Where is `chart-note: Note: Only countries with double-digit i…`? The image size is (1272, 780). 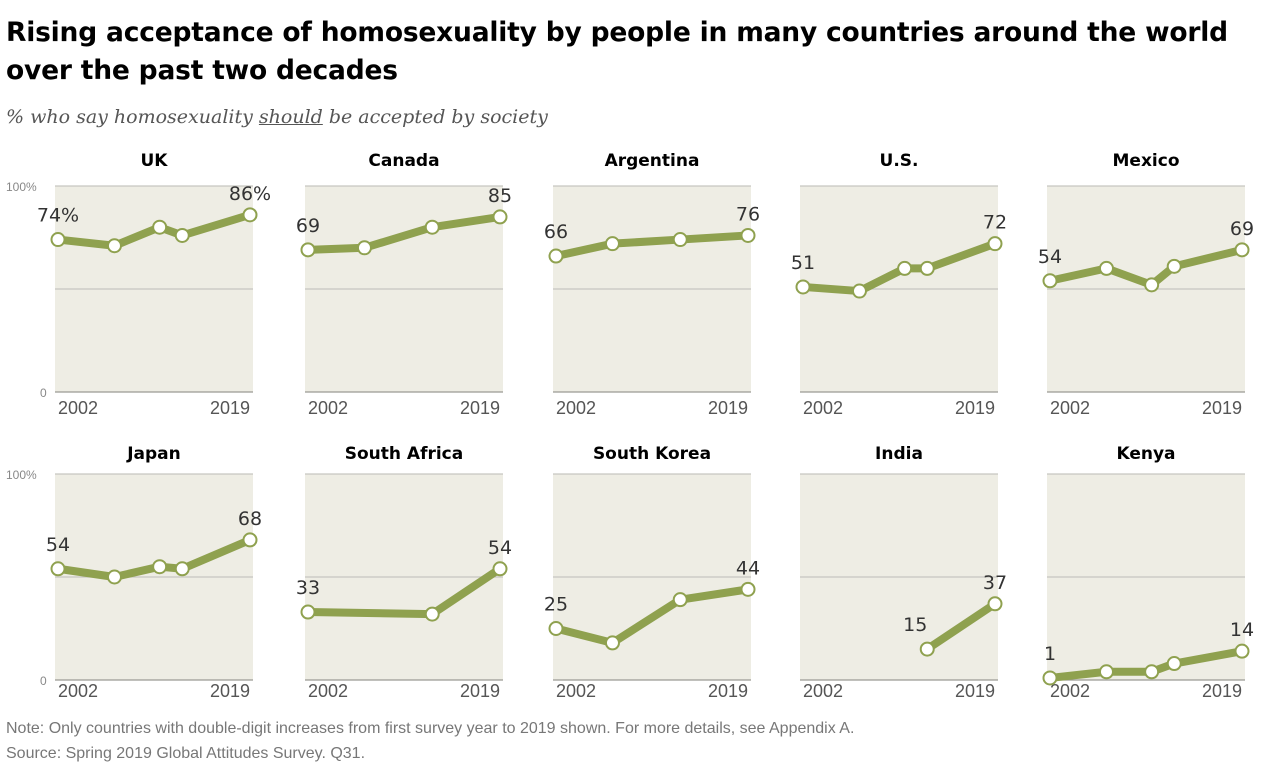
chart-note: Note: Only countries with double-digit i… is located at coordinates (430, 728).